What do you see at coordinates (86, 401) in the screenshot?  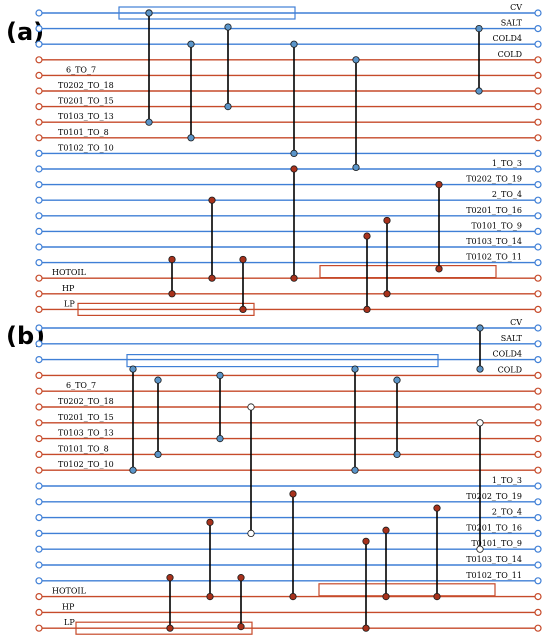 I see `stream-label: T0202_TO_18` at bounding box center [86, 401].